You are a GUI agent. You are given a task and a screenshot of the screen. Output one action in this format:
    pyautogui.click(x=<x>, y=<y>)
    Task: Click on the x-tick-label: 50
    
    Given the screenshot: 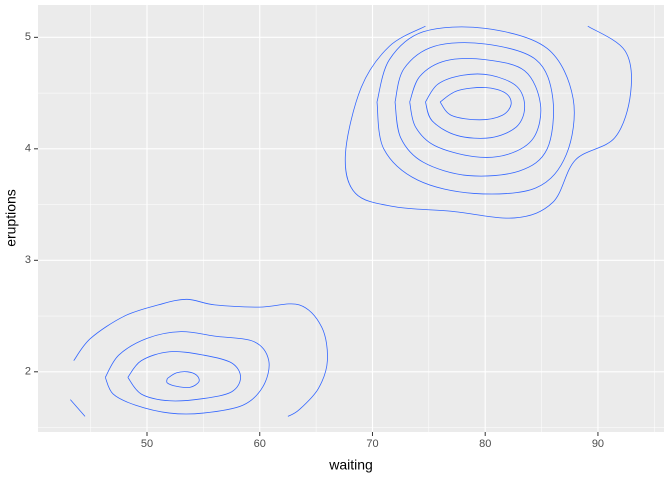 What is the action you would take?
    pyautogui.click(x=147, y=444)
    